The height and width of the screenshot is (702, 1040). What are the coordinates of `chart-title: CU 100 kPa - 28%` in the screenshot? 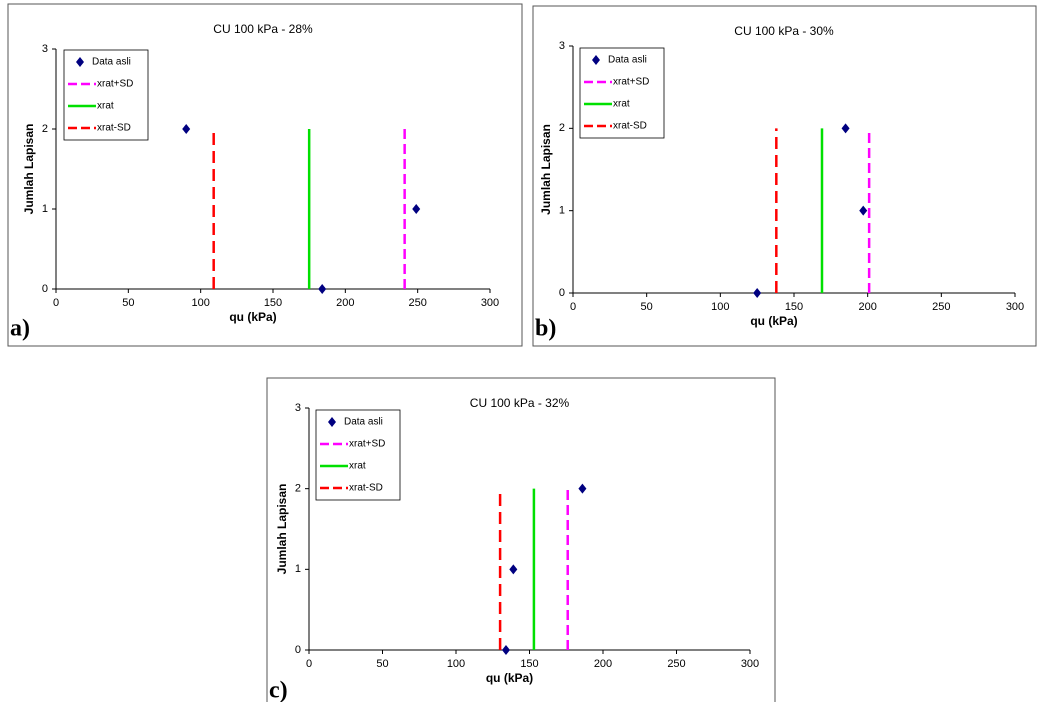 It's located at (263, 29).